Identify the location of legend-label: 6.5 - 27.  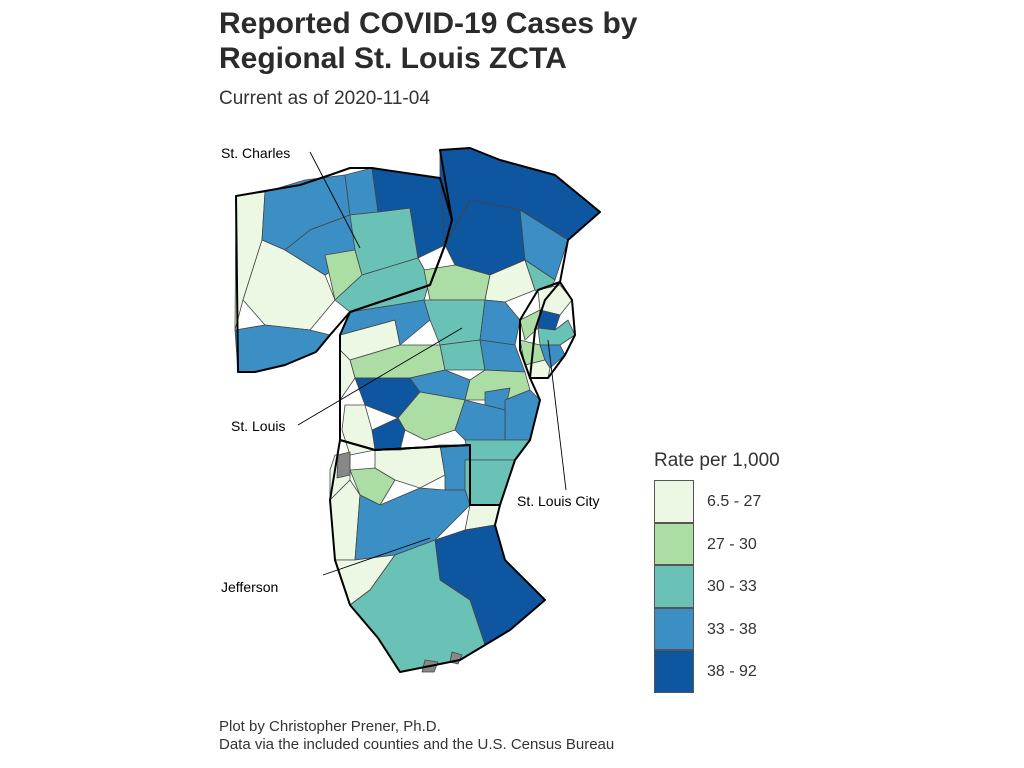
(734, 501).